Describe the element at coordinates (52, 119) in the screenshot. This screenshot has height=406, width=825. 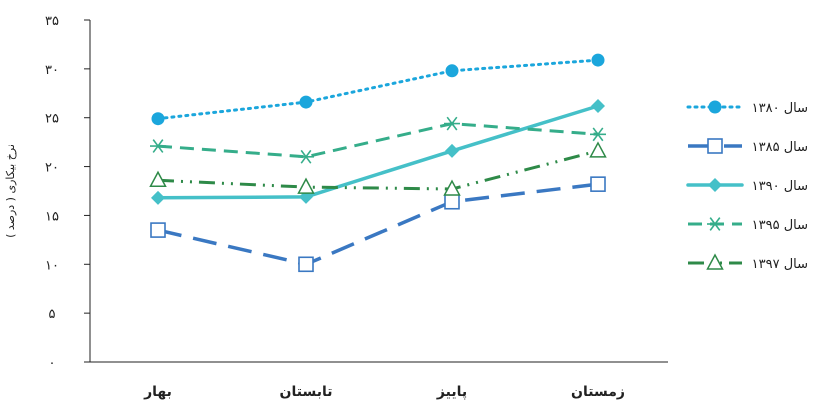
I see `y-tick-label: ۲۵` at that location.